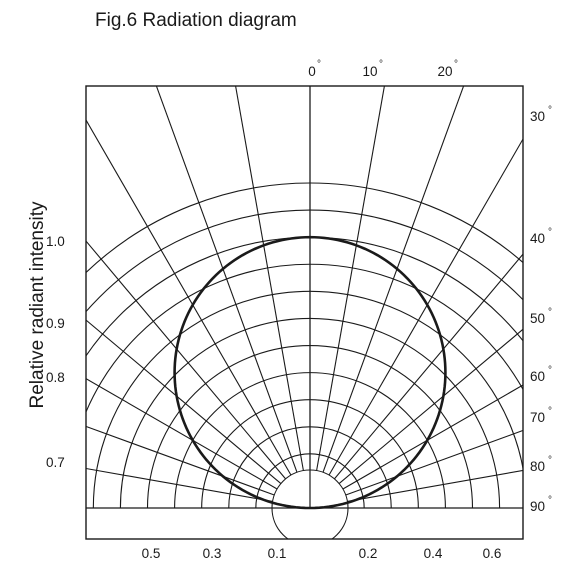  Describe the element at coordinates (277, 553) in the screenshot. I see `intensity-label-bottom: 0.1` at that location.